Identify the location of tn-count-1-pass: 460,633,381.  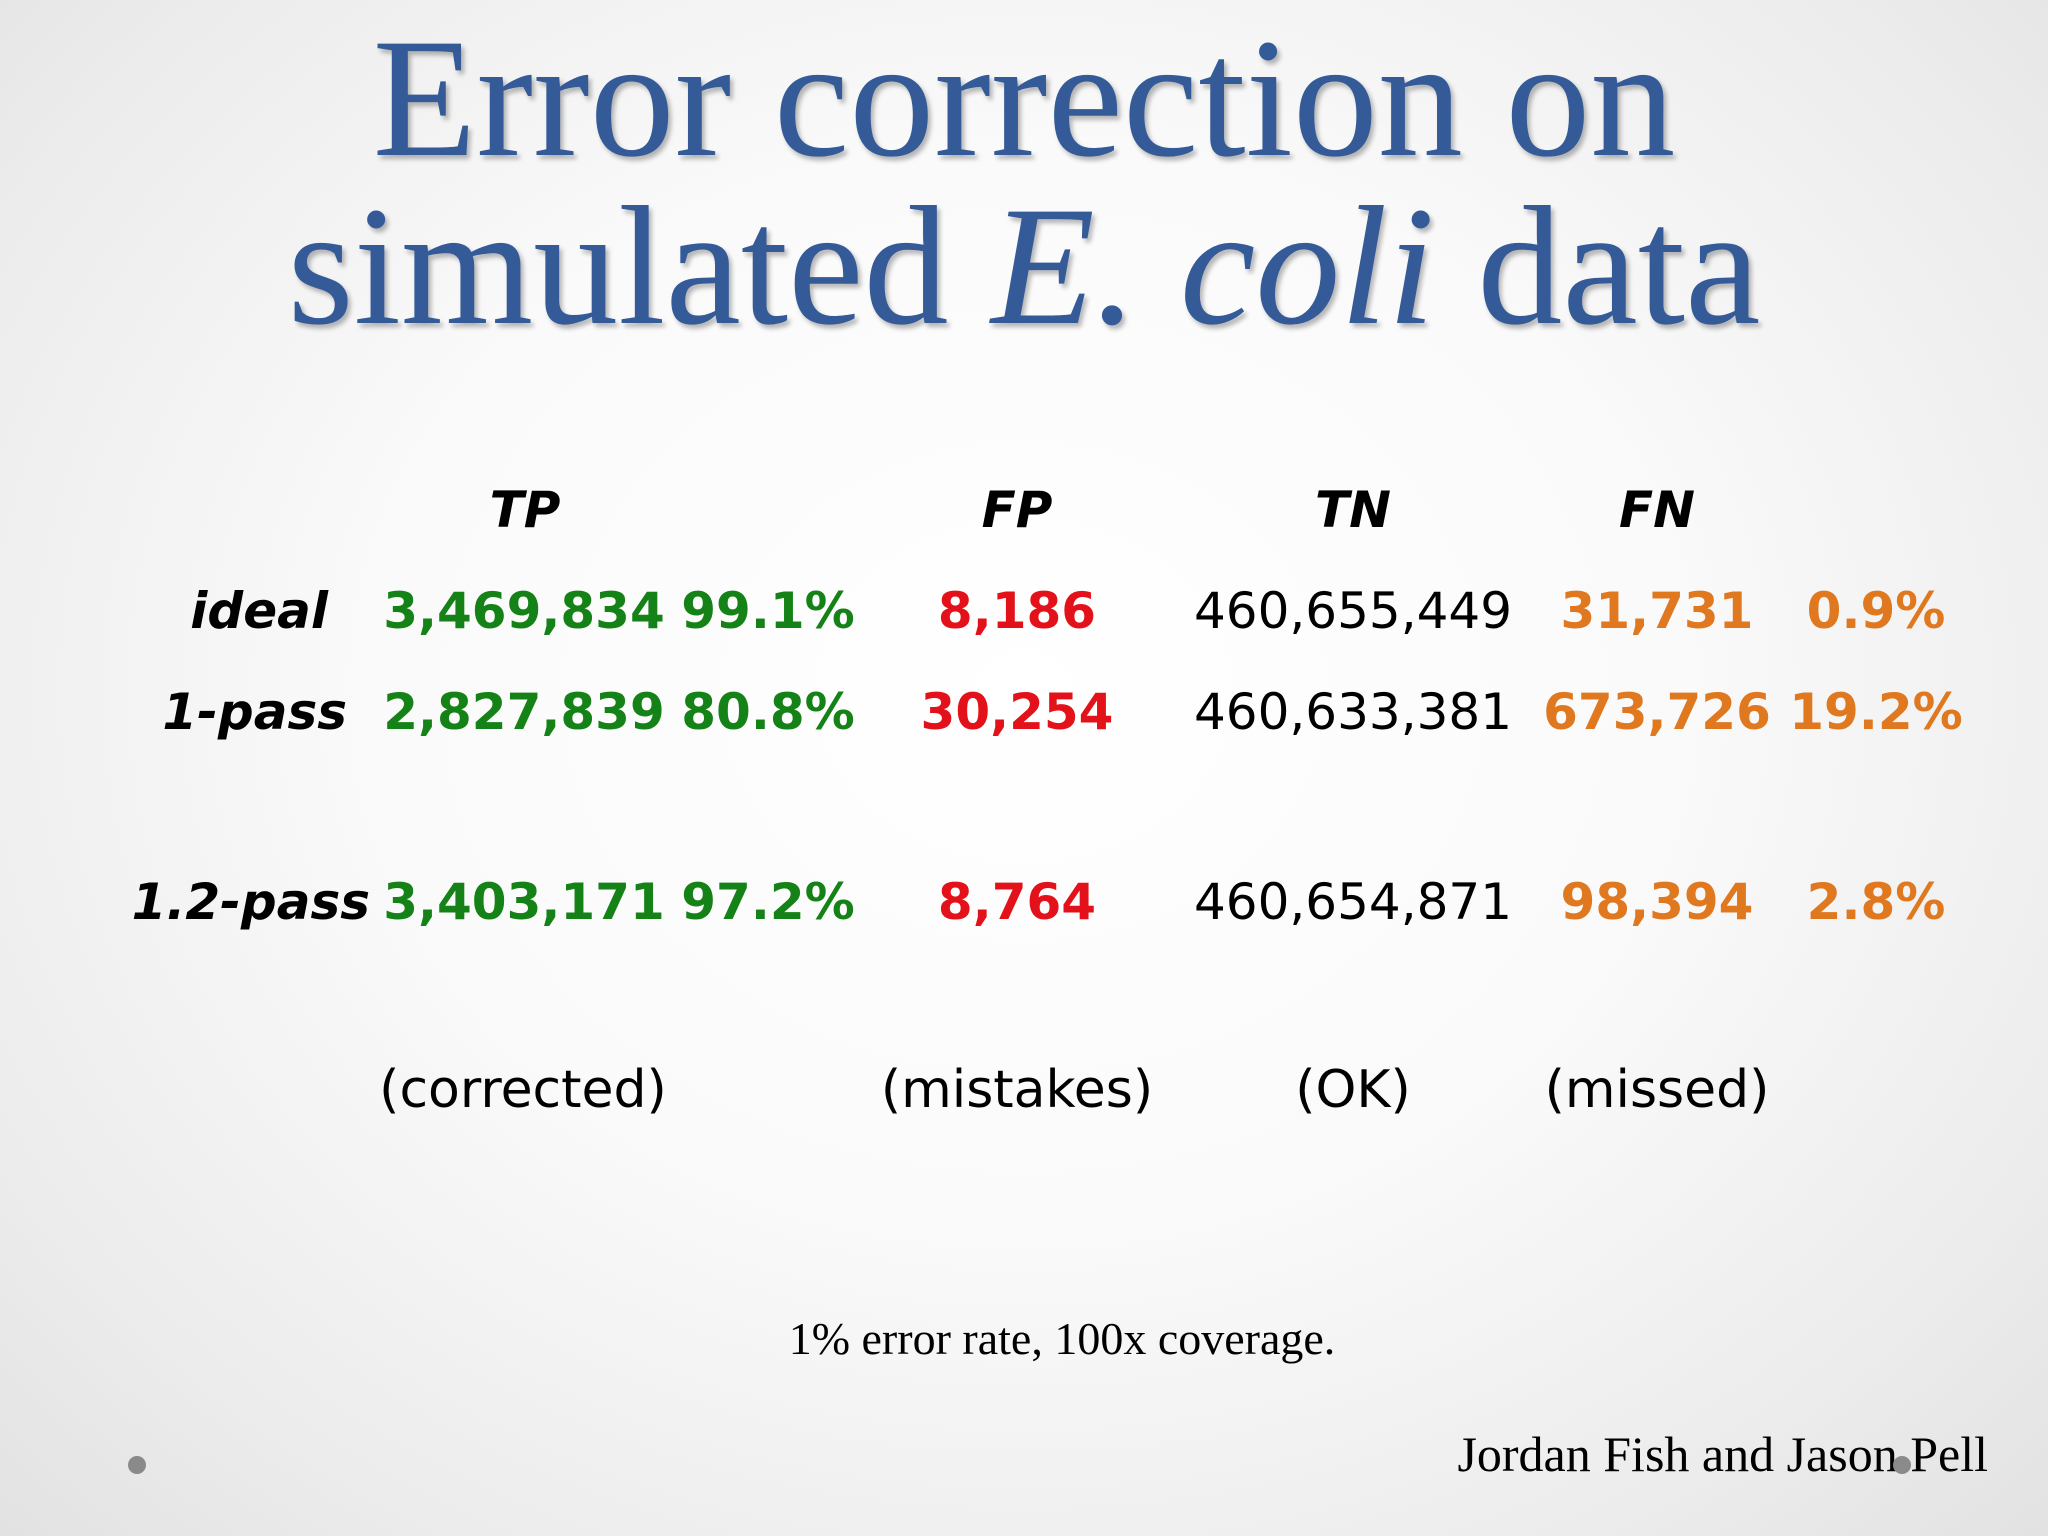
(1353, 712).